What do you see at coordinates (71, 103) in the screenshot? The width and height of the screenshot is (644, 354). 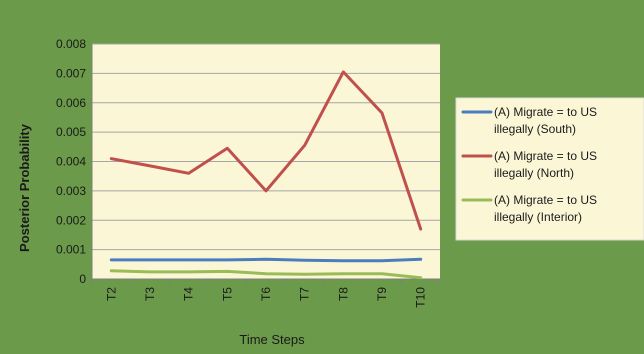 I see `y-tick-label: 0.006` at bounding box center [71, 103].